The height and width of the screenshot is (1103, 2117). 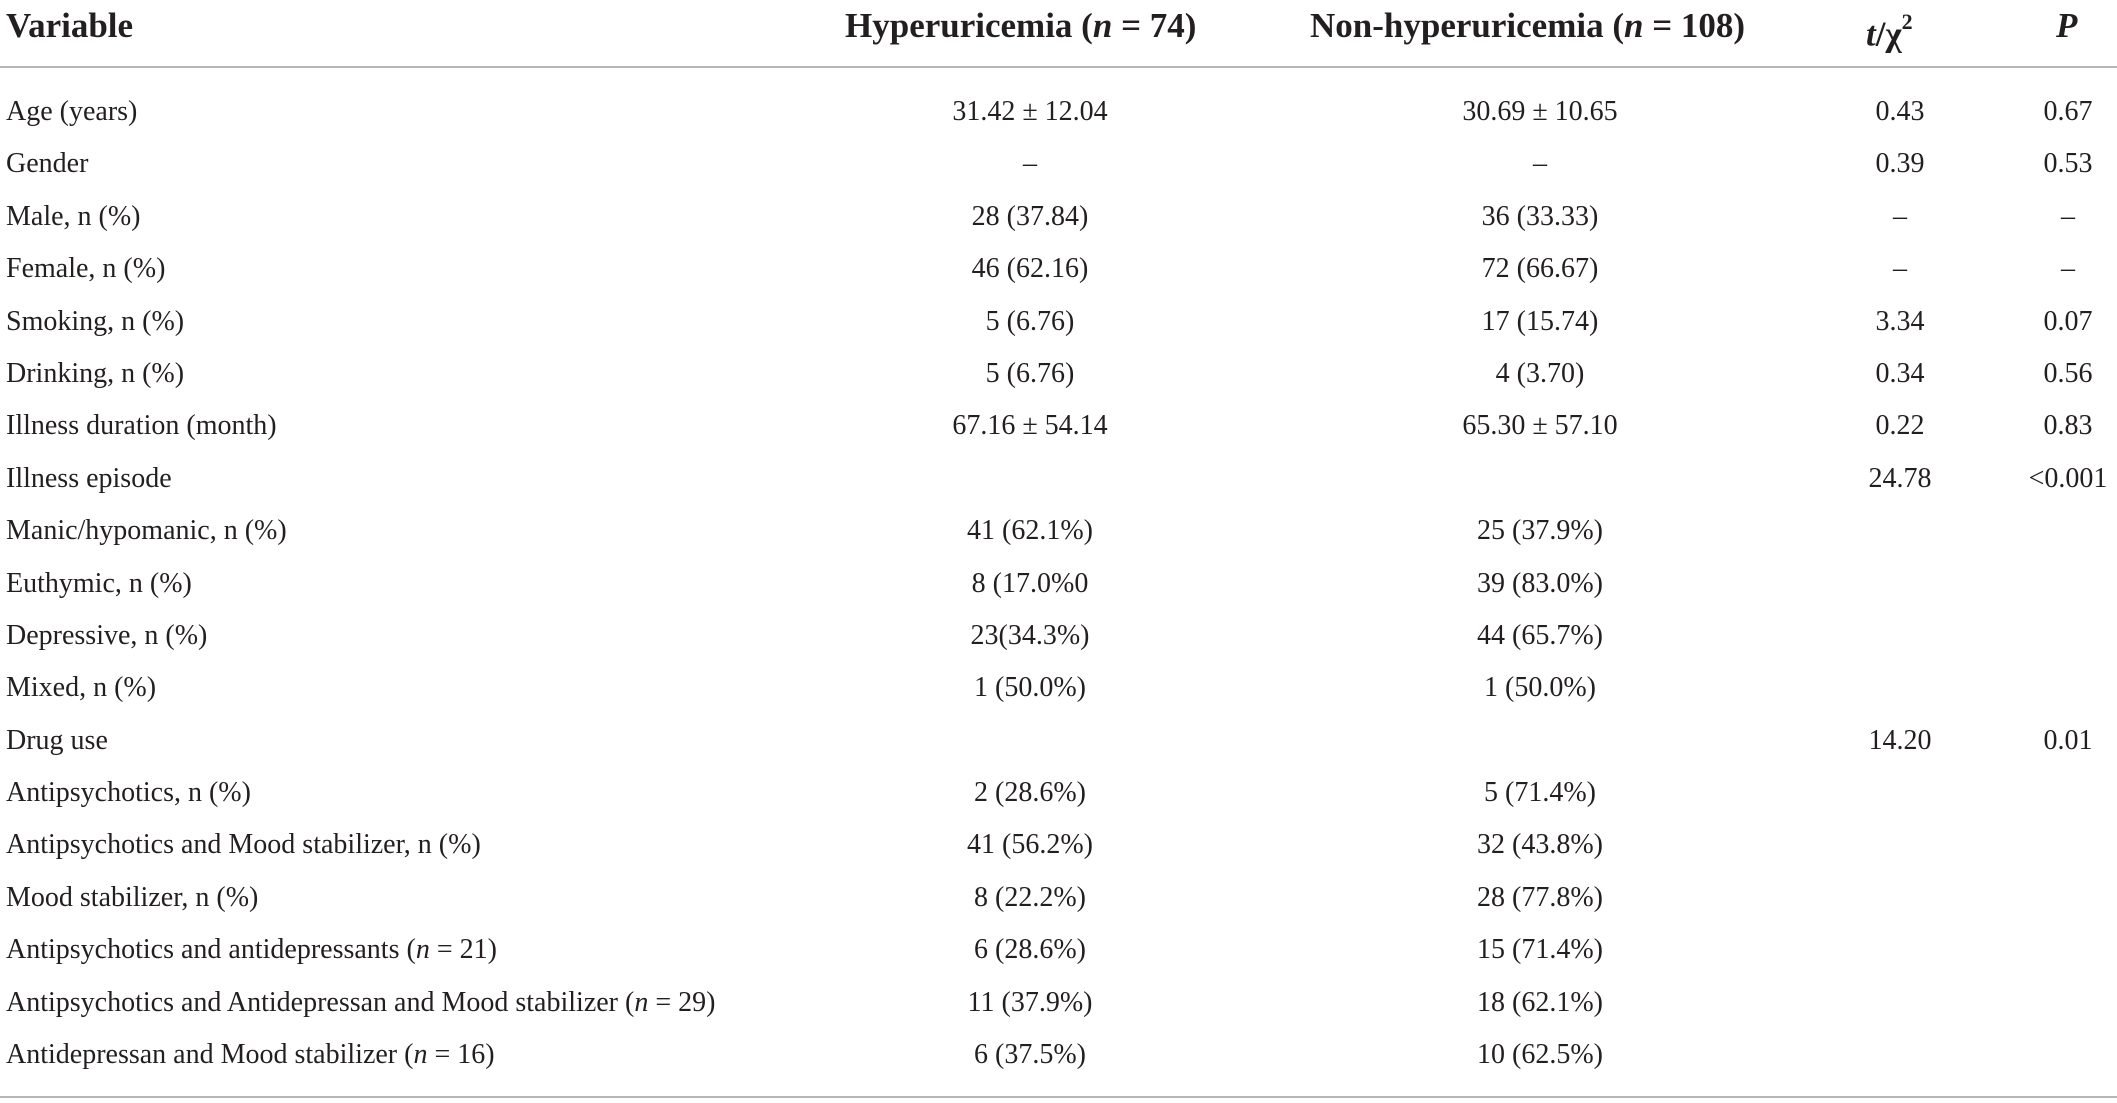 I want to click on cell-hyperuricemia: 67.16 ± 54.14, so click(x=1030, y=426).